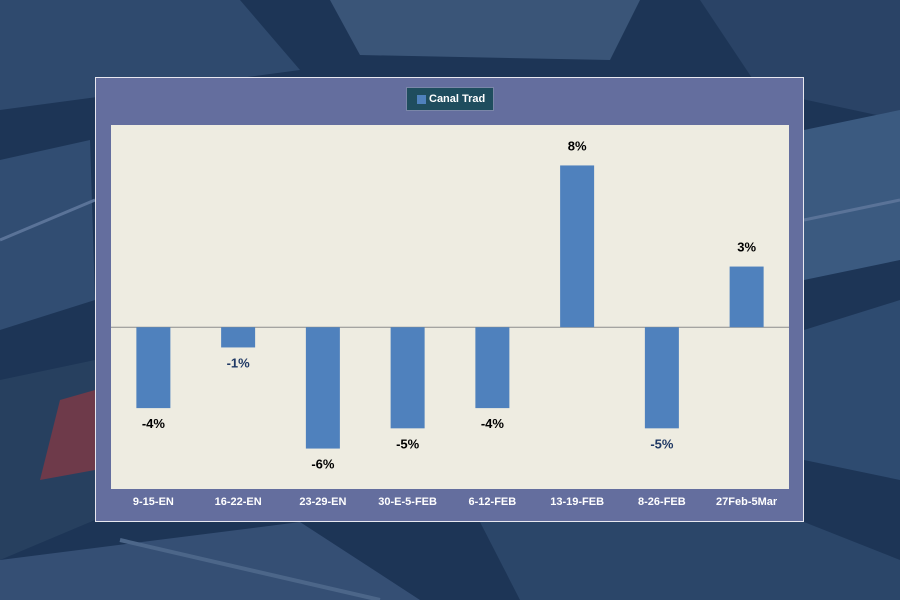 Image resolution: width=900 pixels, height=600 pixels. I want to click on x-tick-label: 9-15-EN, so click(153, 502).